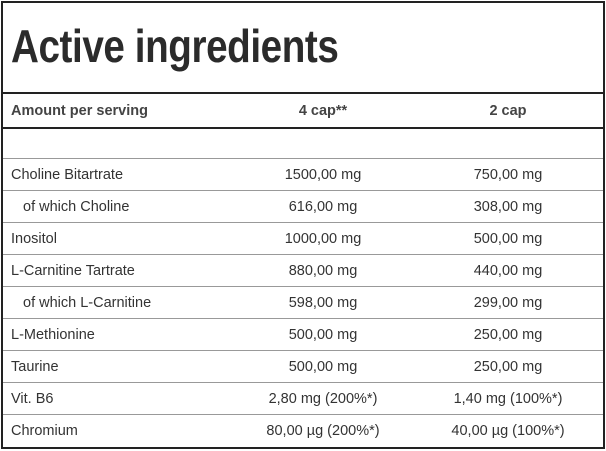  What do you see at coordinates (44, 431) in the screenshot?
I see `row-label: Chromium` at bounding box center [44, 431].